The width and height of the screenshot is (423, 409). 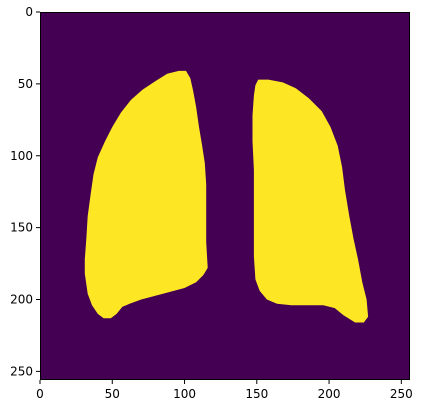 What do you see at coordinates (256, 394) in the screenshot?
I see `x-tick-label: 150` at bounding box center [256, 394].